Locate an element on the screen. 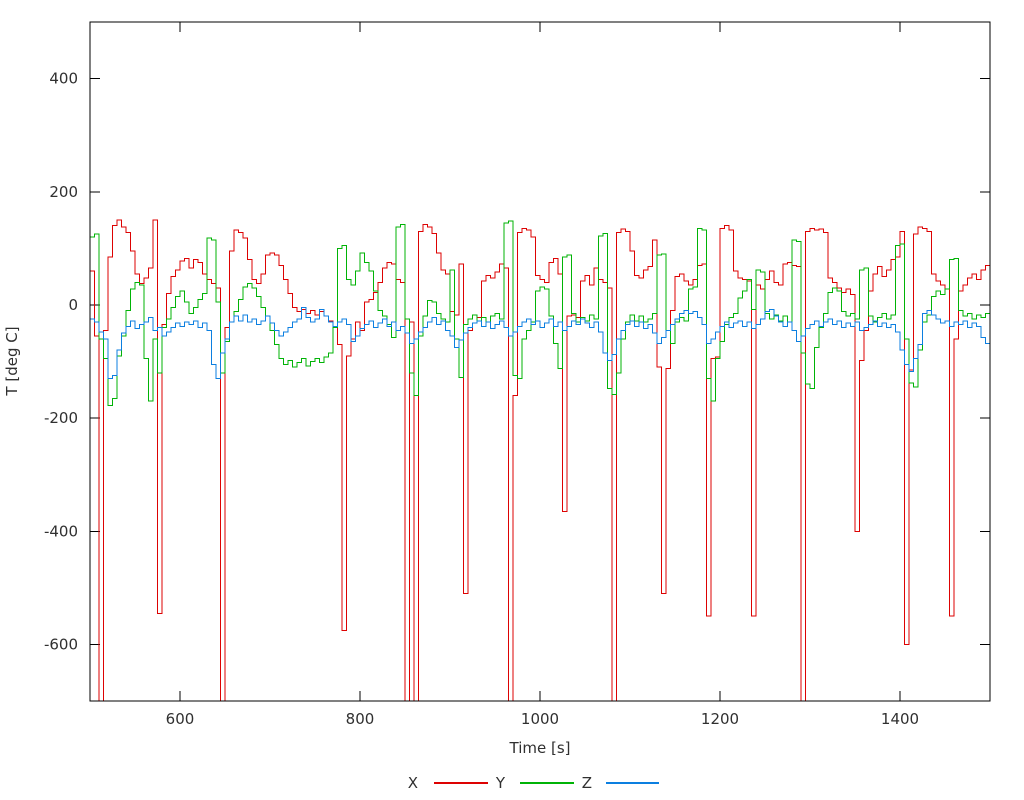  series-z-line is located at coordinates (540, 343).